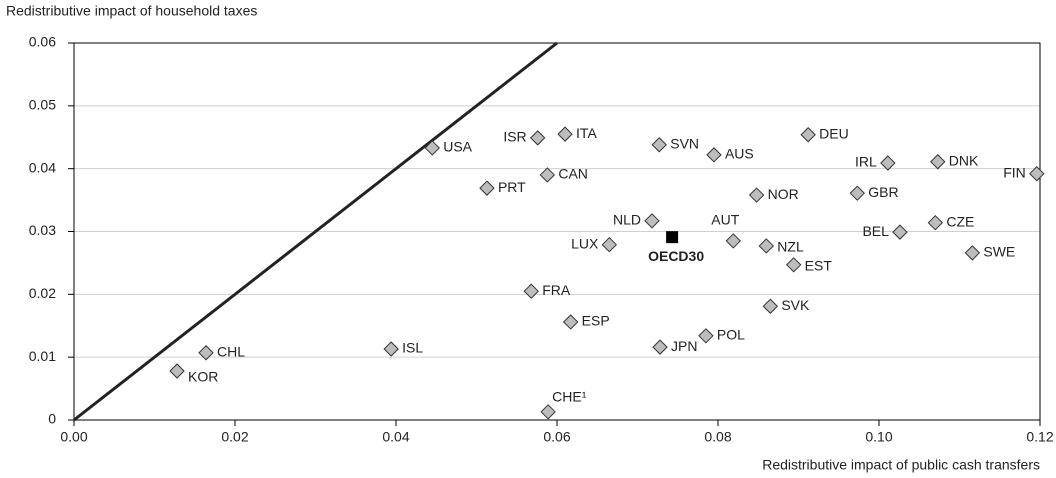 The width and height of the screenshot is (1056, 478). Describe the element at coordinates (585, 243) in the screenshot. I see `point-label: LUX` at that location.